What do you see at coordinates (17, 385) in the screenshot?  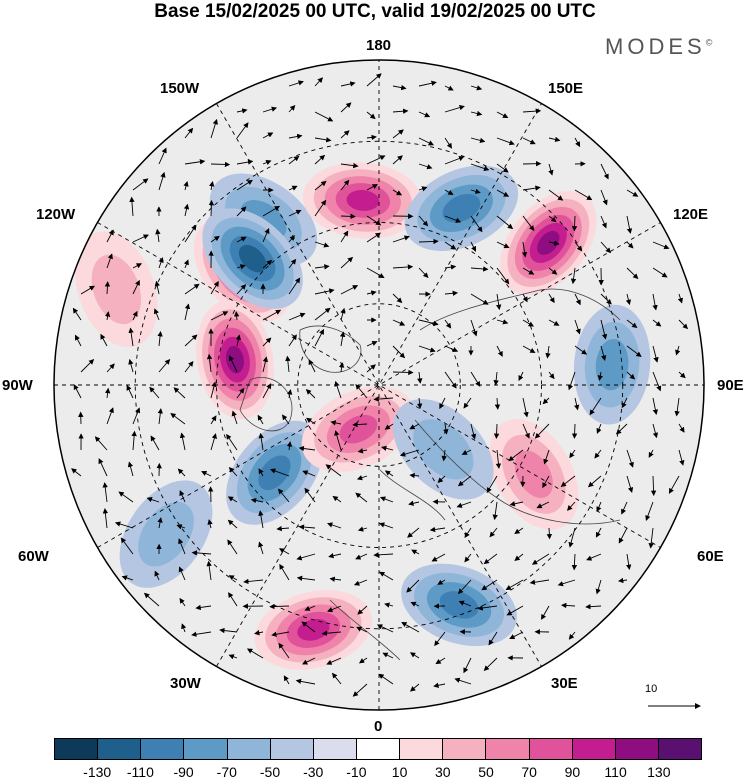 I see `lon-label-90w: 90W` at bounding box center [17, 385].